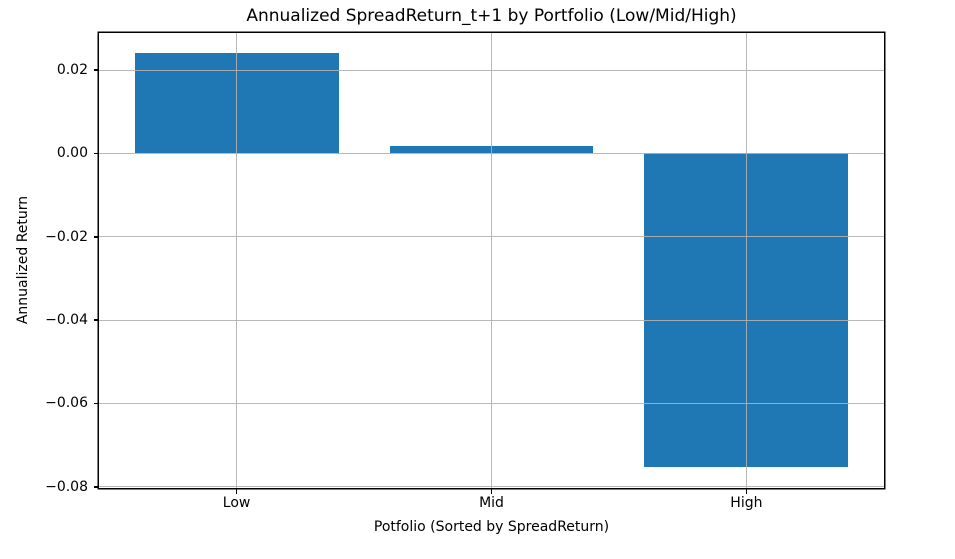 The height and width of the screenshot is (559, 955). What do you see at coordinates (491, 527) in the screenshot?
I see `x-axis-label: Potfolio (Sorted by SpreadReturn)` at bounding box center [491, 527].